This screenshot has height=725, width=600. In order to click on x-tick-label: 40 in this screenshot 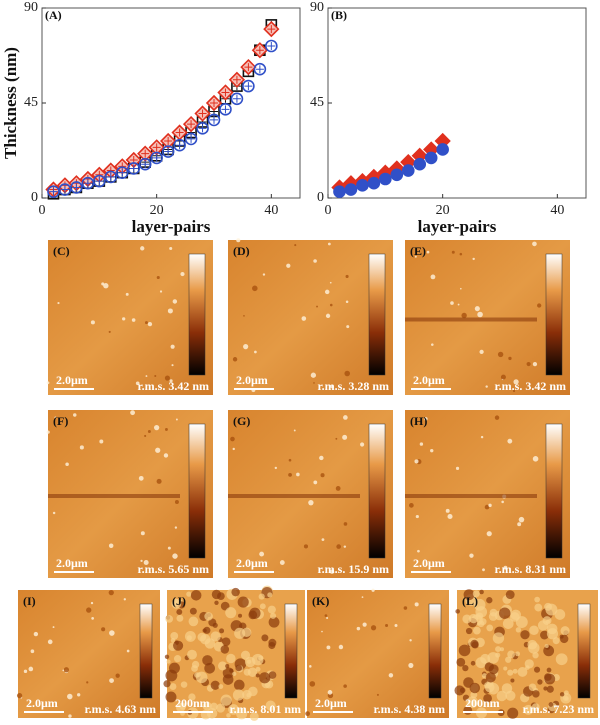, I will do `click(271, 210)`.